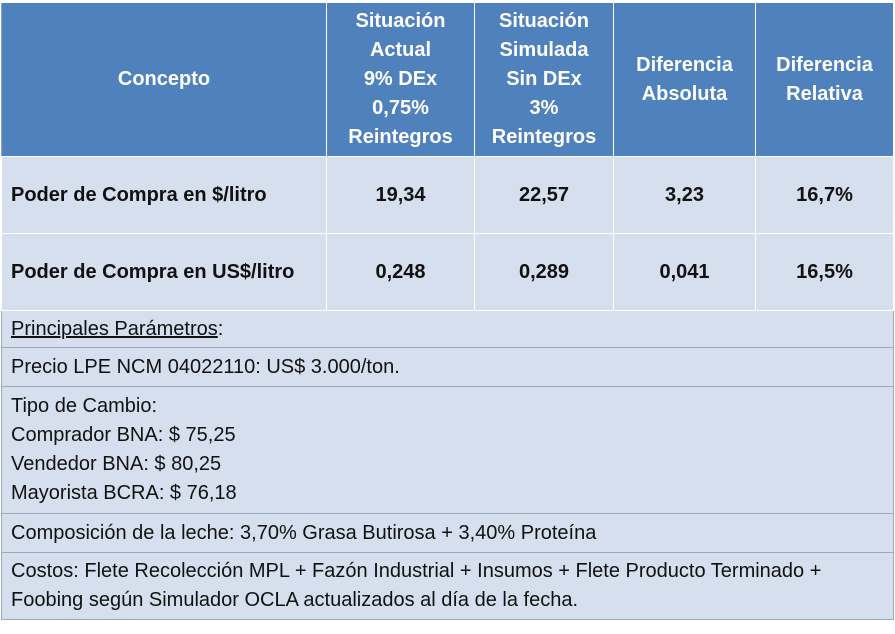 This screenshot has width=895, height=634. What do you see at coordinates (164, 79) in the screenshot?
I see `header-concepto: Concepto` at bounding box center [164, 79].